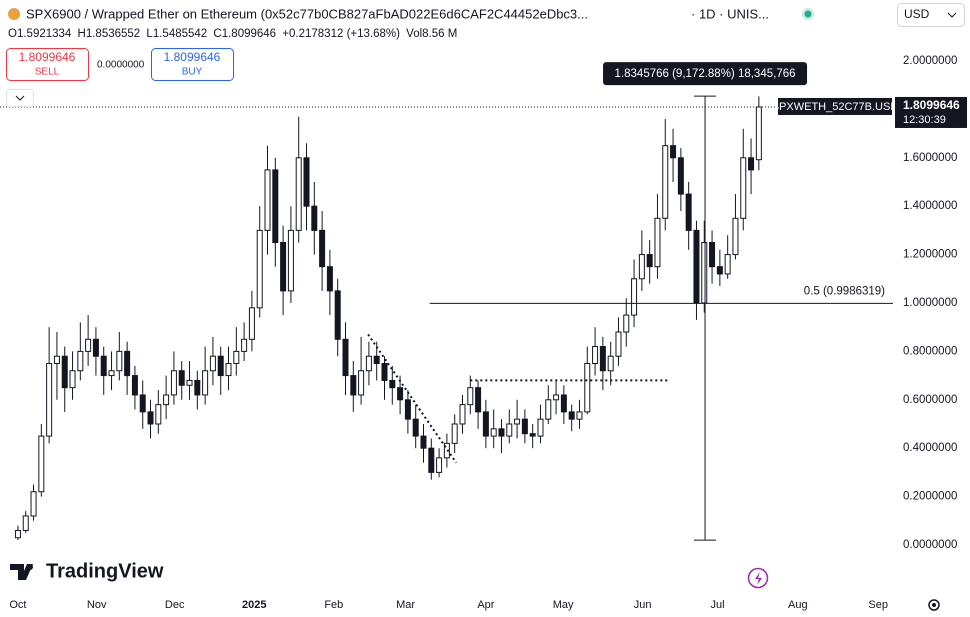  I want to click on sell-button, so click(47, 64).